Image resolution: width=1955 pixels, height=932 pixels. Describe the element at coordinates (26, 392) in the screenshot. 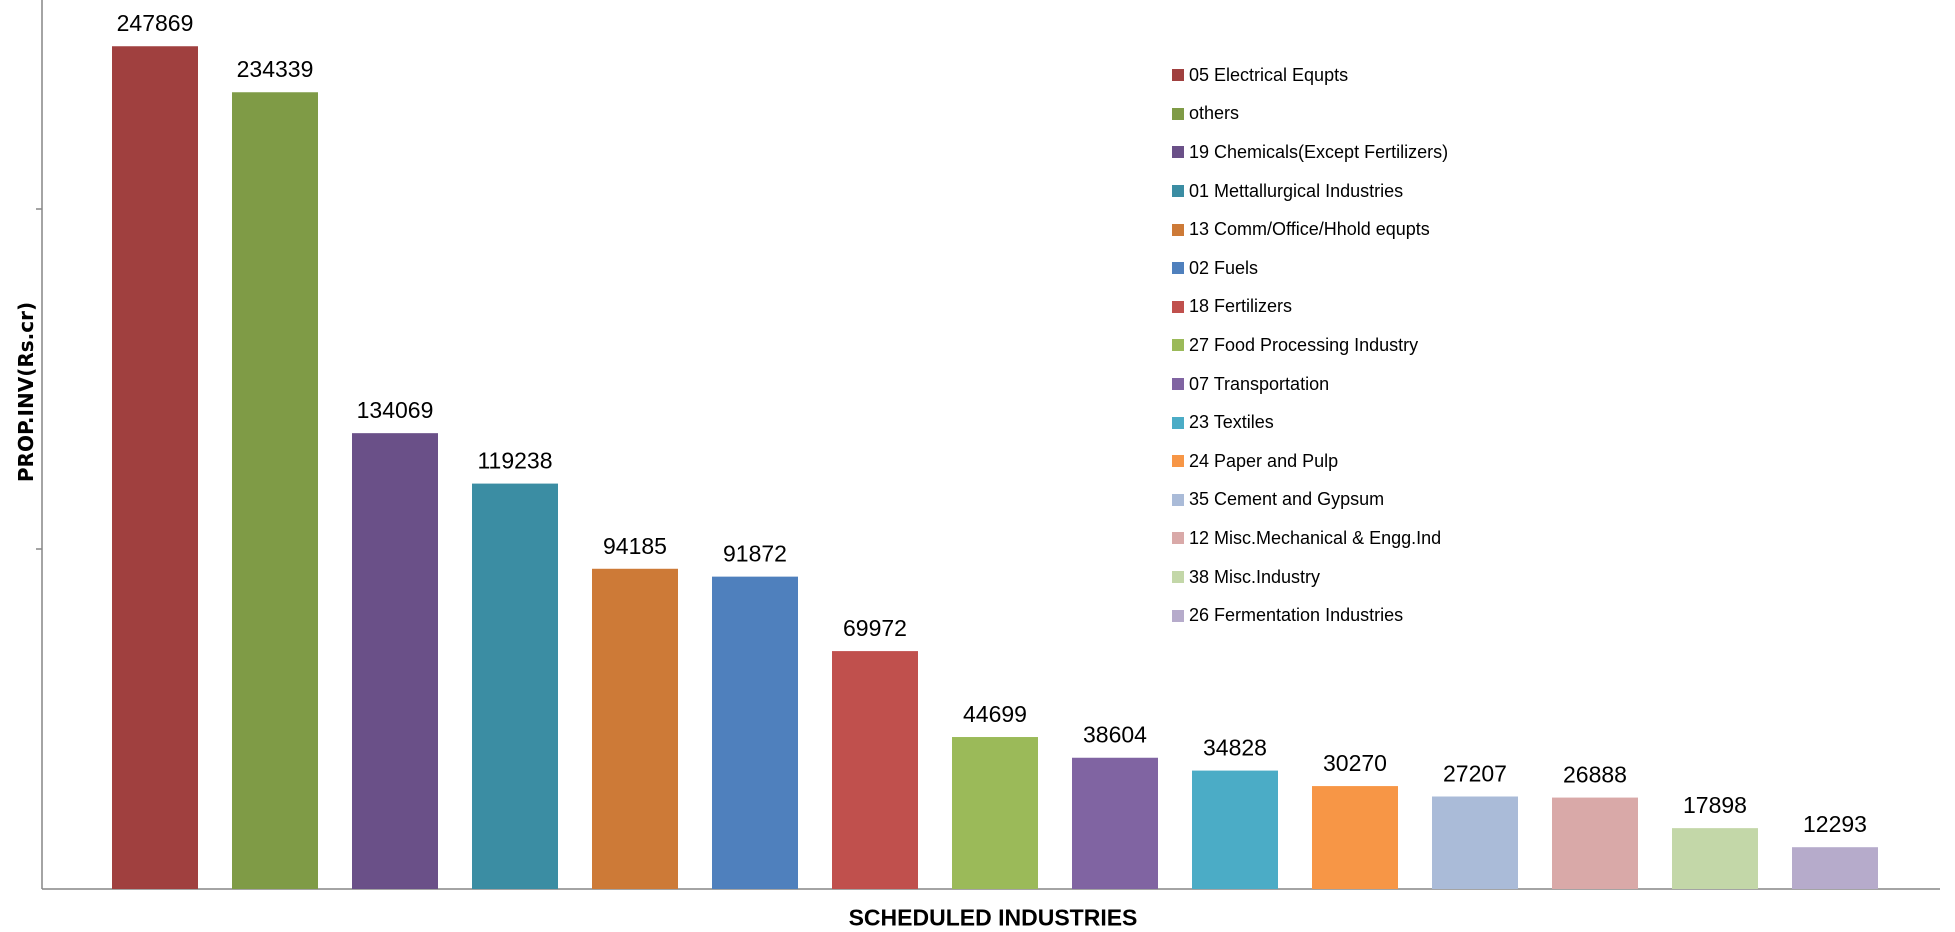

I see `y-axis-label: PROP.INV(Rs.cr)` at that location.